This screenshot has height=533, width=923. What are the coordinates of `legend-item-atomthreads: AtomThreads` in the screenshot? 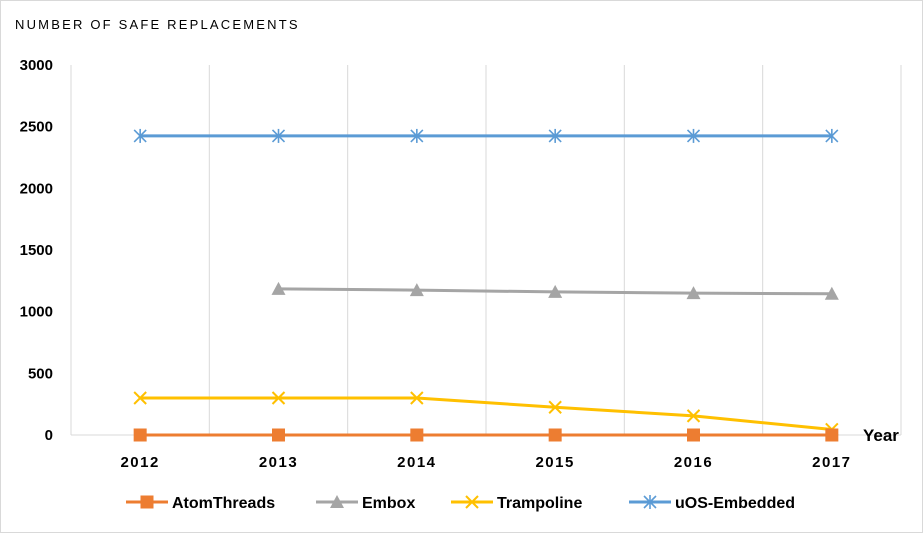 It's located at (200, 503).